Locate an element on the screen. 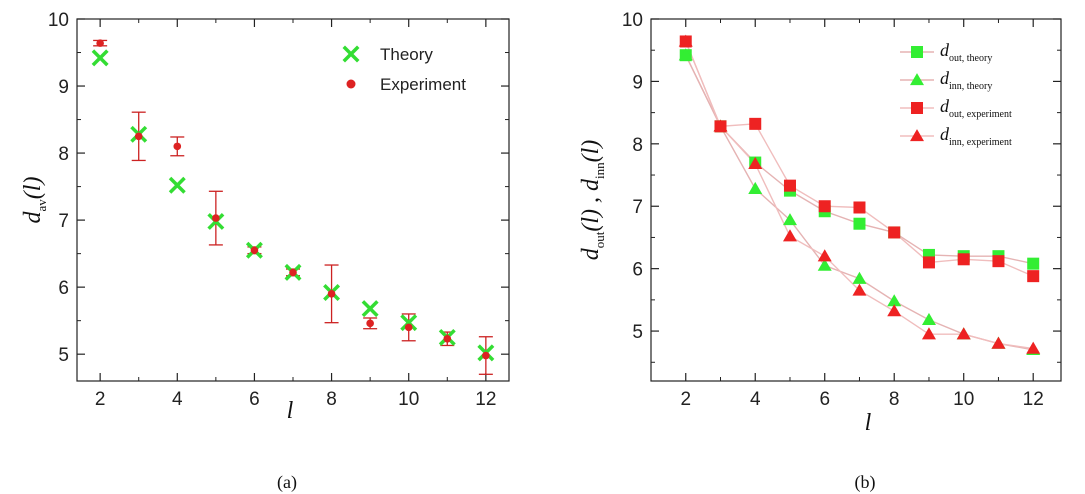  legend-label: dout, experiment is located at coordinates (976, 108).